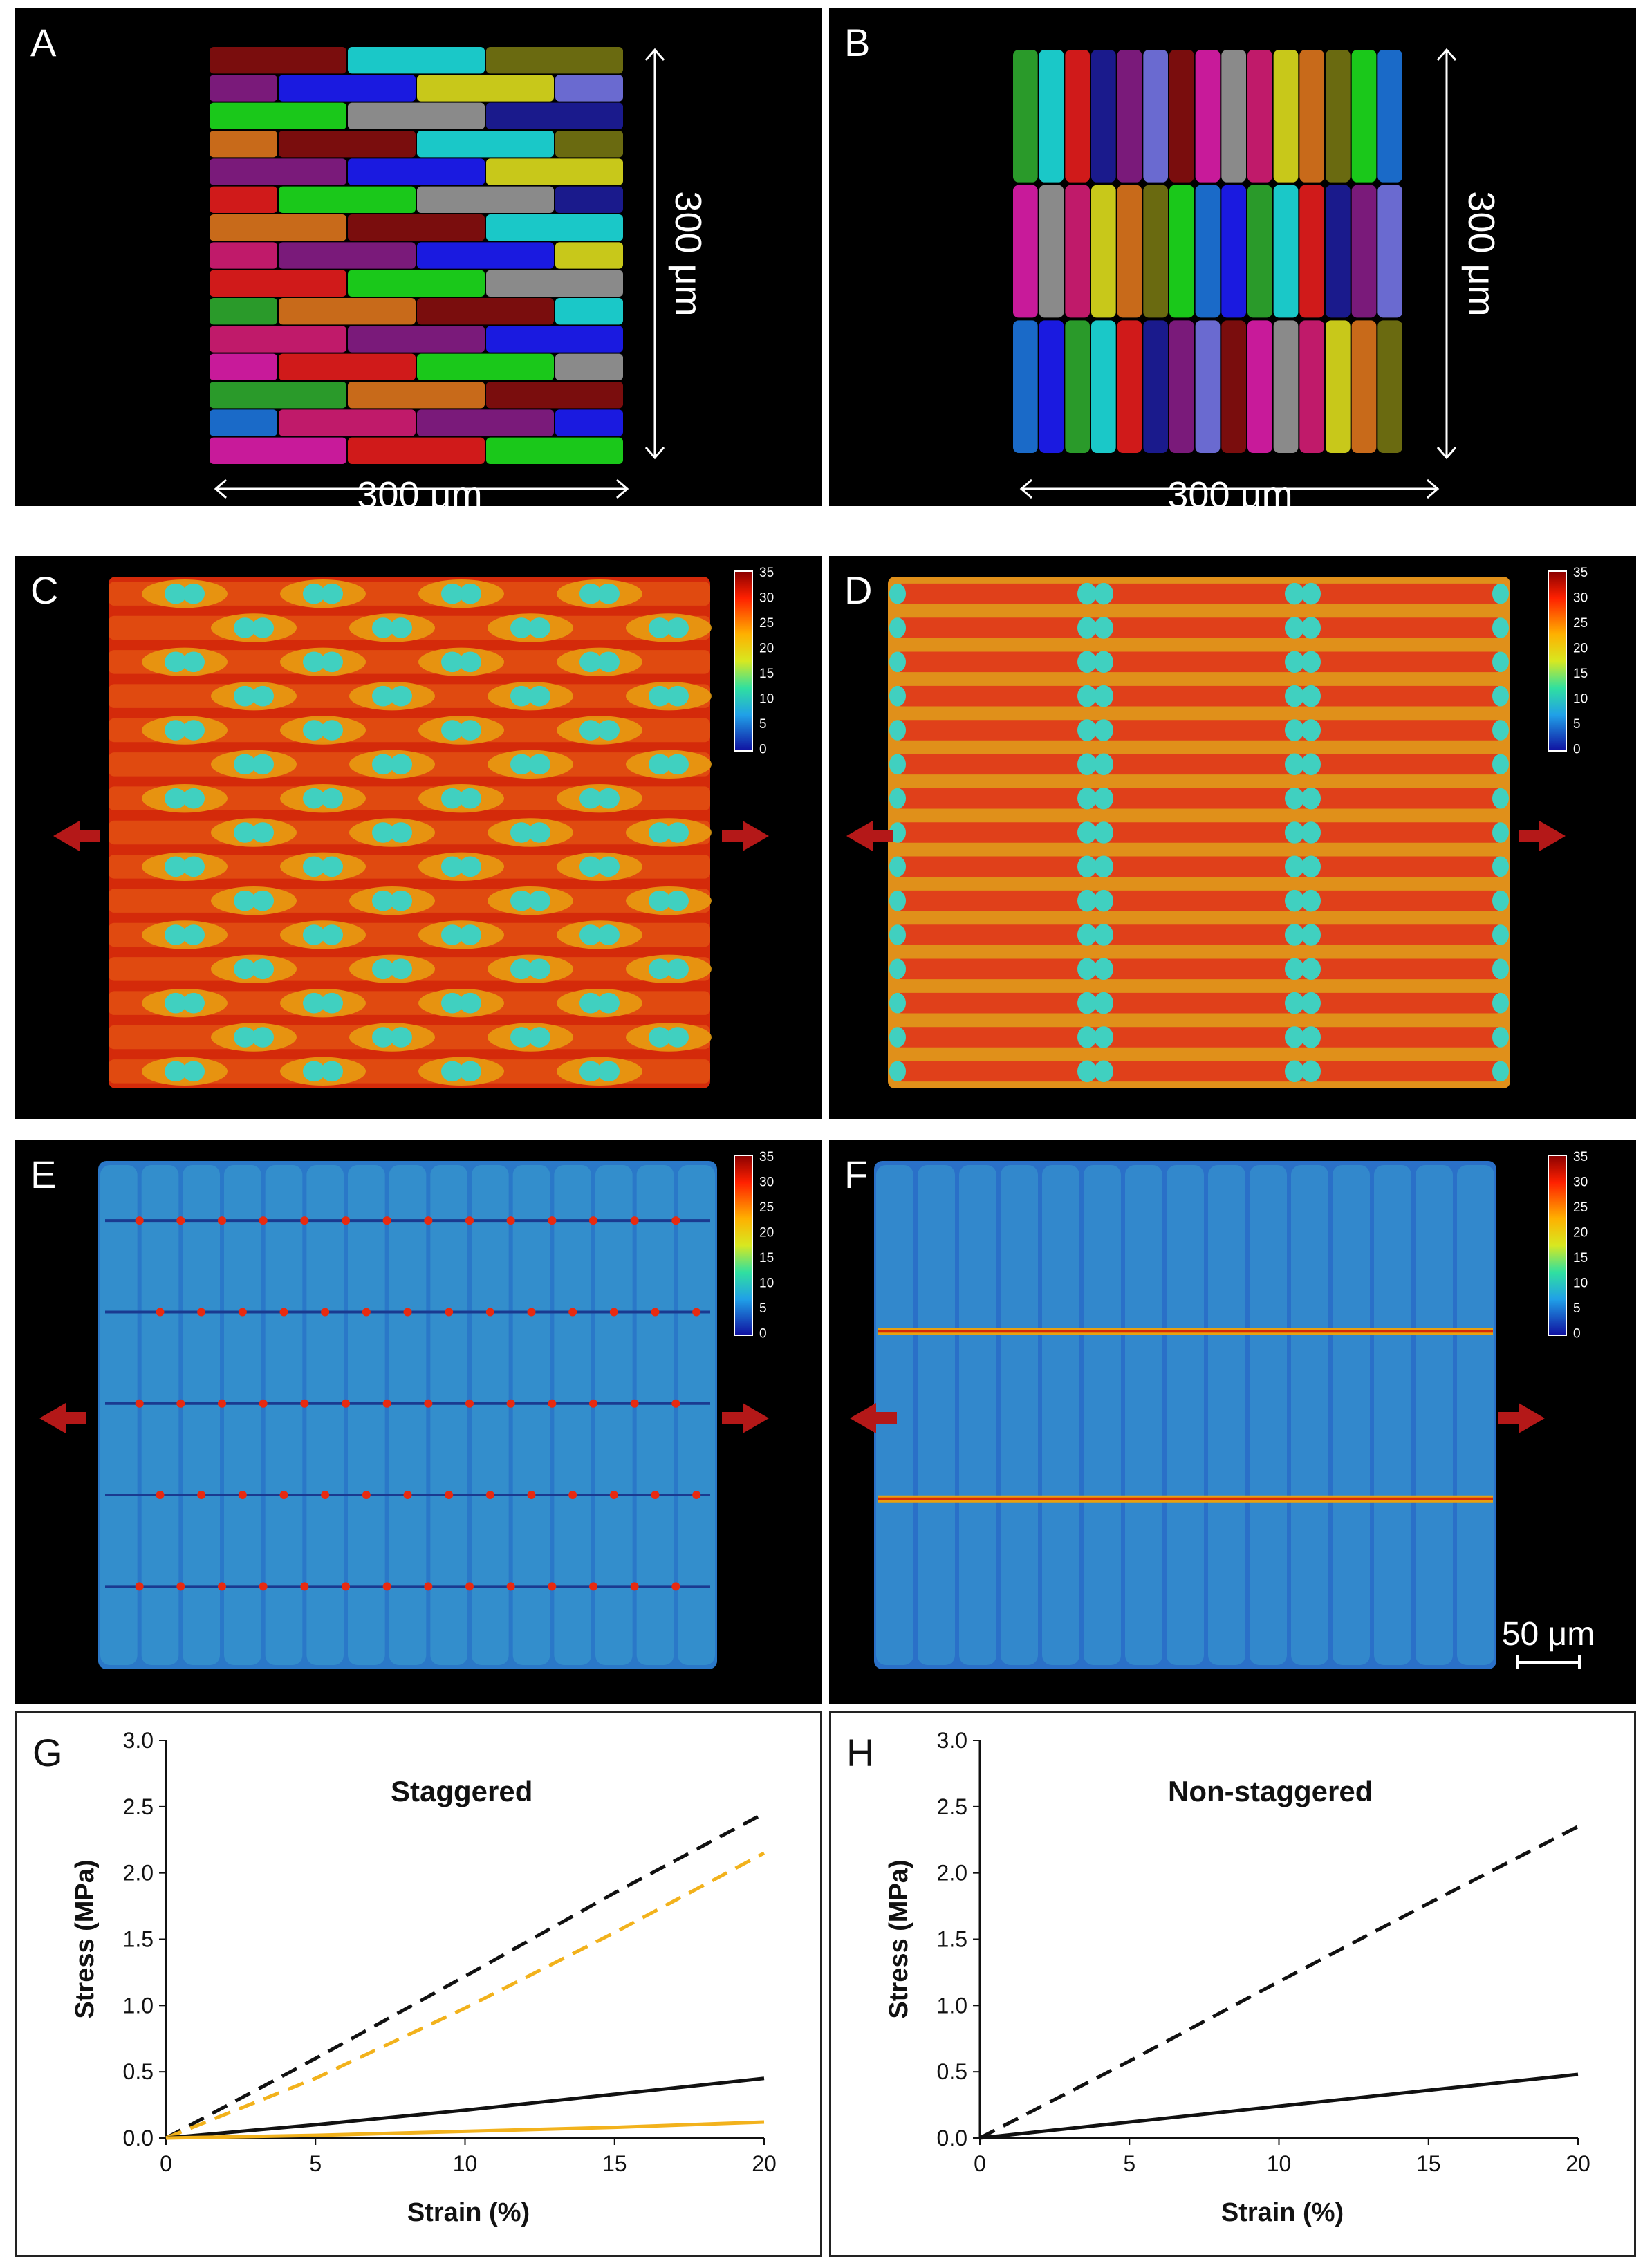  Describe the element at coordinates (767, 1157) in the screenshot. I see `colorbar-tick: 35` at that location.